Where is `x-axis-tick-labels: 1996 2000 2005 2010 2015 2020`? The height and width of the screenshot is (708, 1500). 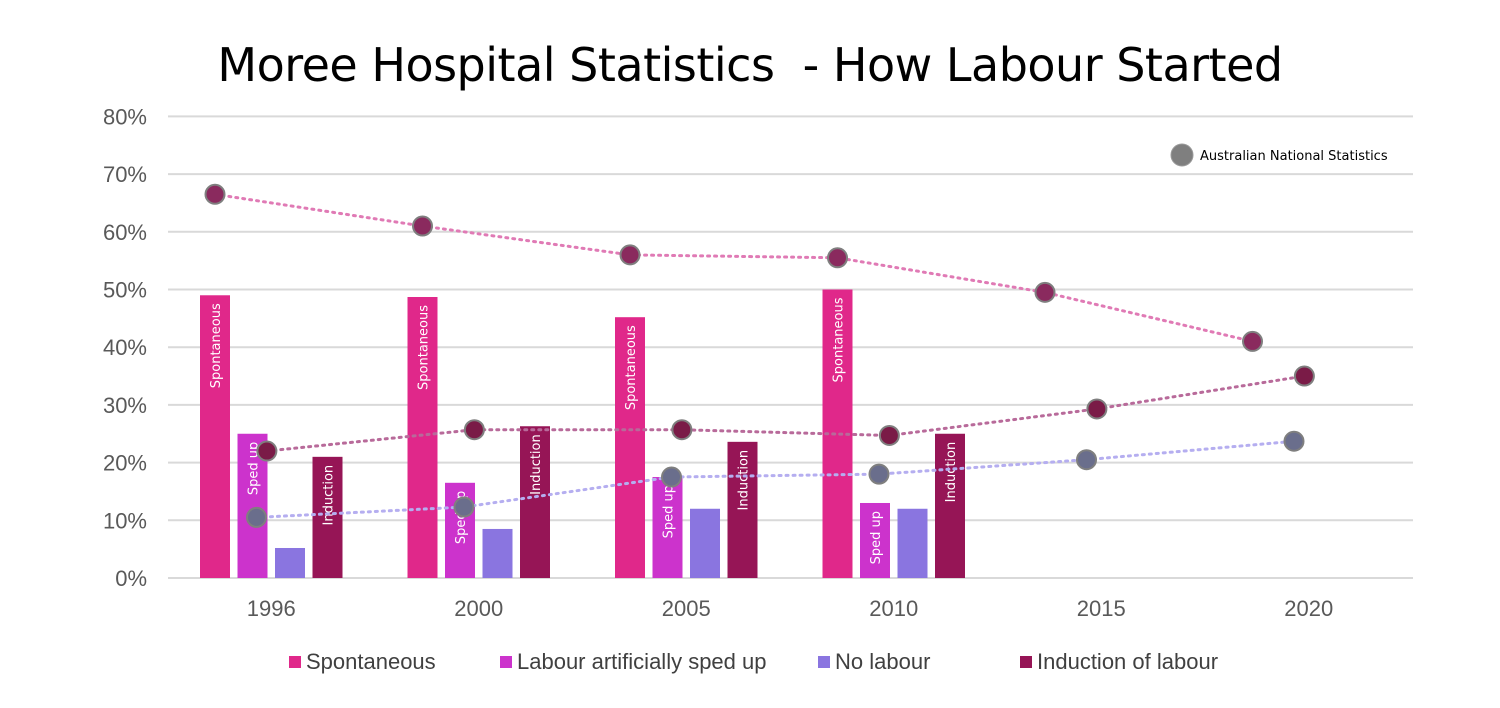
x-axis-tick-labels: 1996 2000 2005 2010 2015 2020 is located at coordinates (790, 608).